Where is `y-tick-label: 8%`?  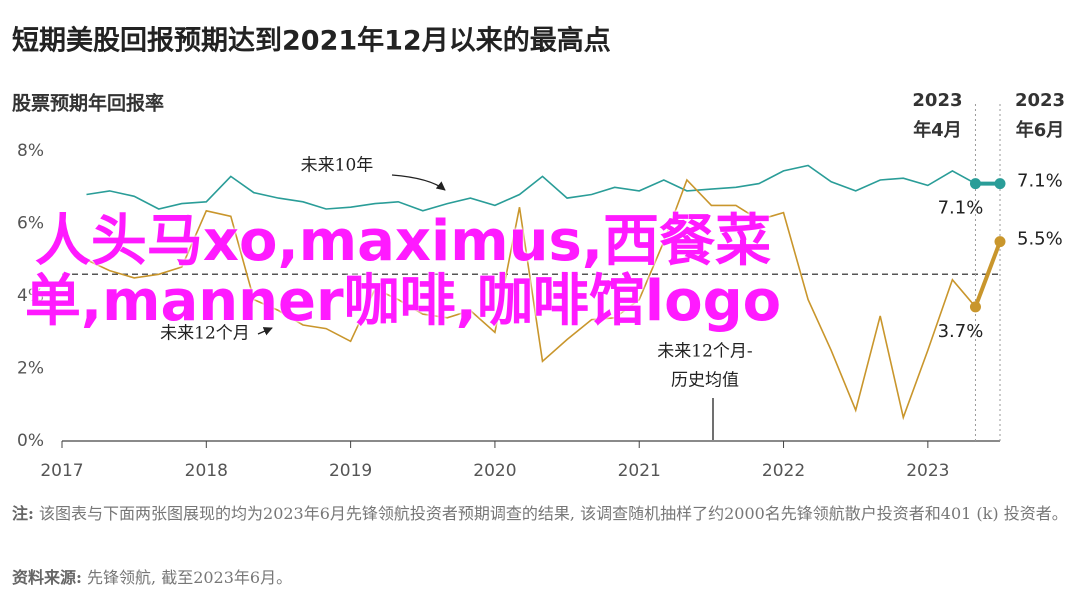
y-tick-label: 8% is located at coordinates (30, 151).